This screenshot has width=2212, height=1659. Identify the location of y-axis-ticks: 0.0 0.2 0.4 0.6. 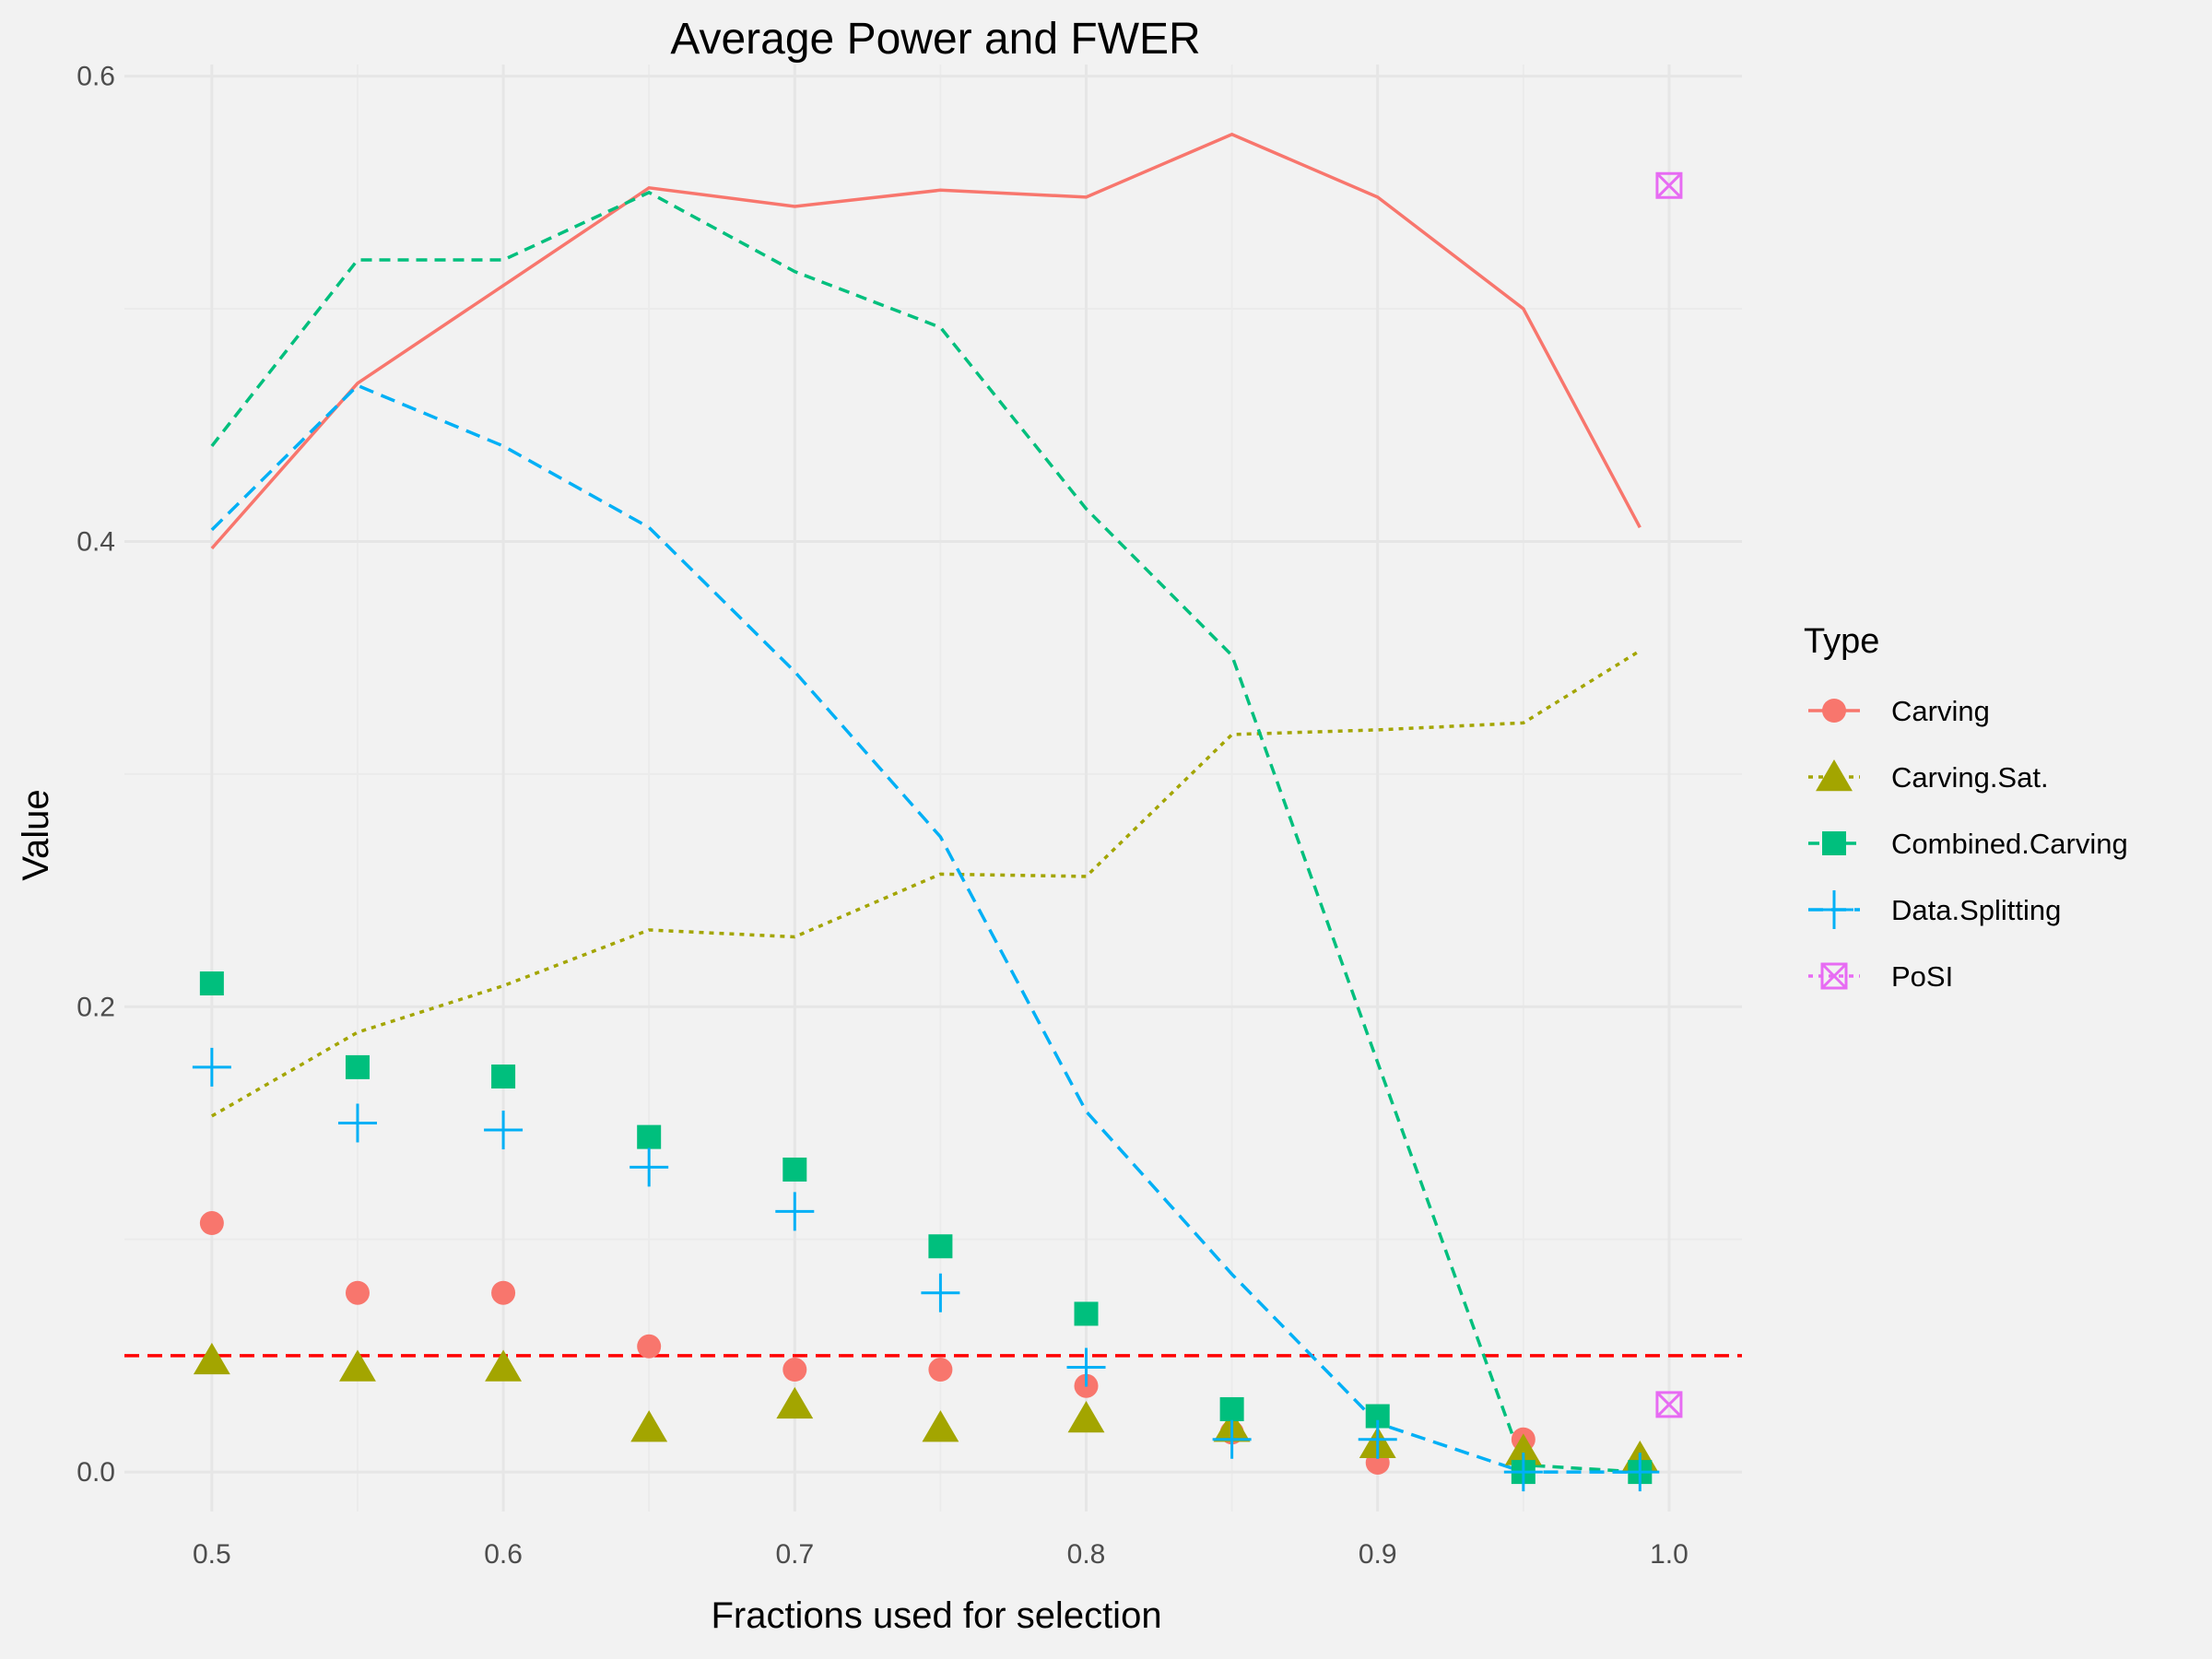
(95, 775).